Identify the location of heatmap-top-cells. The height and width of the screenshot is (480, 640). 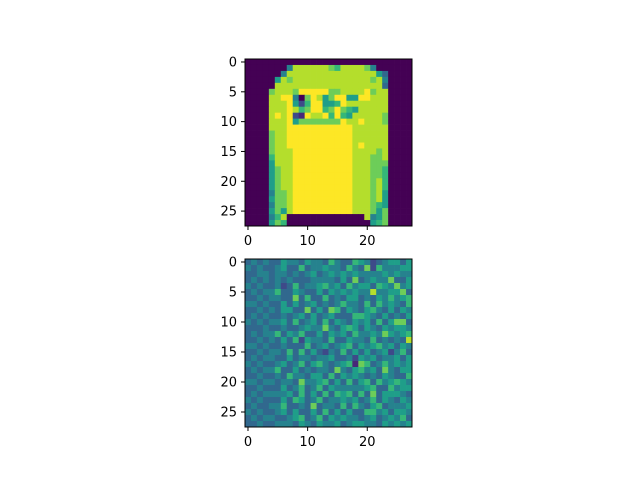
(329, 143).